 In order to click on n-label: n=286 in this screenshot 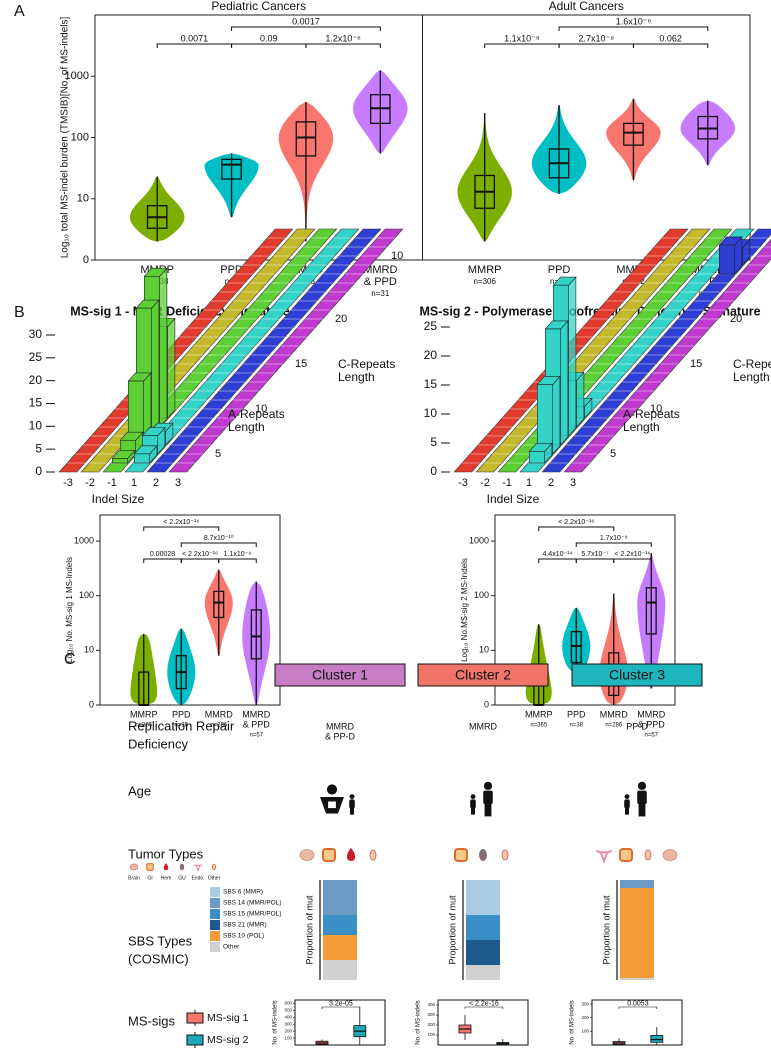, I will do `click(219, 726)`.